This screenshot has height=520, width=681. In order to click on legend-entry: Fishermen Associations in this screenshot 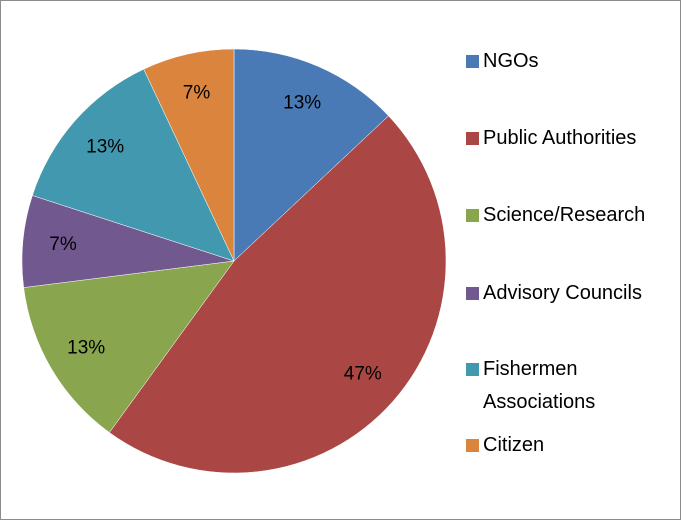, I will do `click(566, 386)`.